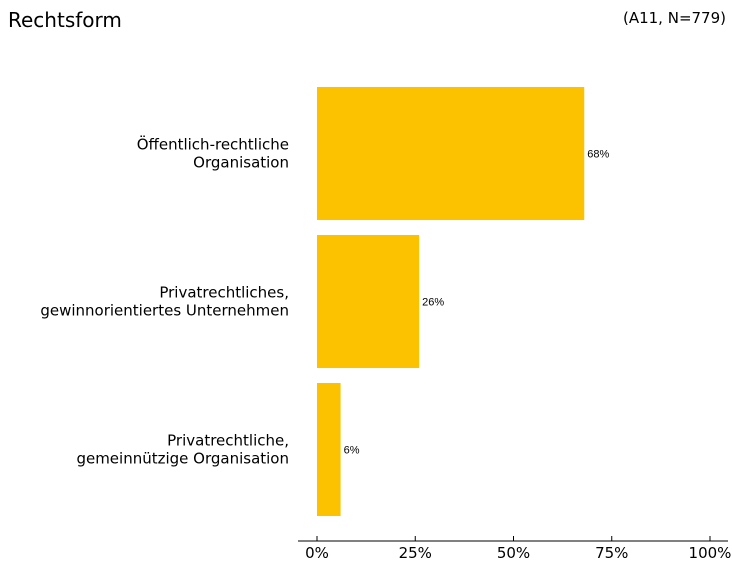 This screenshot has width=732, height=561. What do you see at coordinates (213, 153) in the screenshot?
I see `category-label: Öffentlich-rechtliche Organisation` at bounding box center [213, 153].